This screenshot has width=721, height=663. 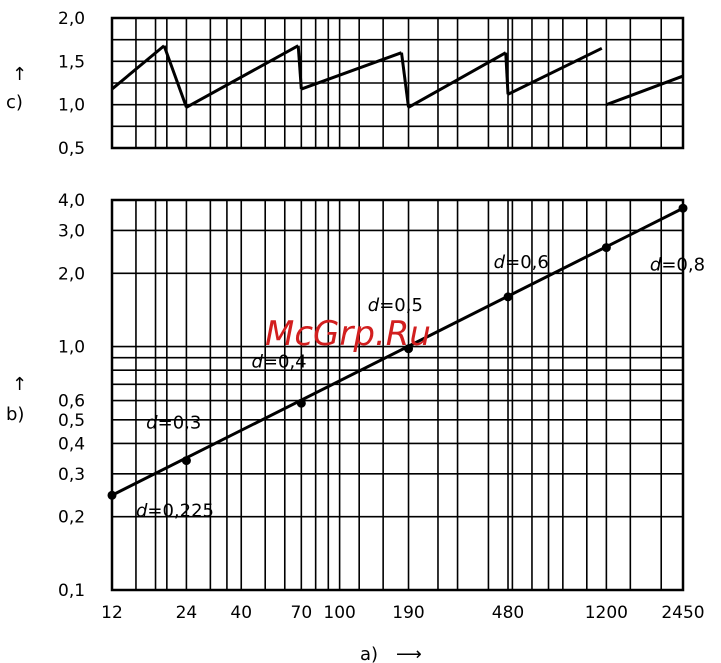 What do you see at coordinates (348, 334) in the screenshot?
I see `watermark-text: McGrp.Ru` at bounding box center [348, 334].